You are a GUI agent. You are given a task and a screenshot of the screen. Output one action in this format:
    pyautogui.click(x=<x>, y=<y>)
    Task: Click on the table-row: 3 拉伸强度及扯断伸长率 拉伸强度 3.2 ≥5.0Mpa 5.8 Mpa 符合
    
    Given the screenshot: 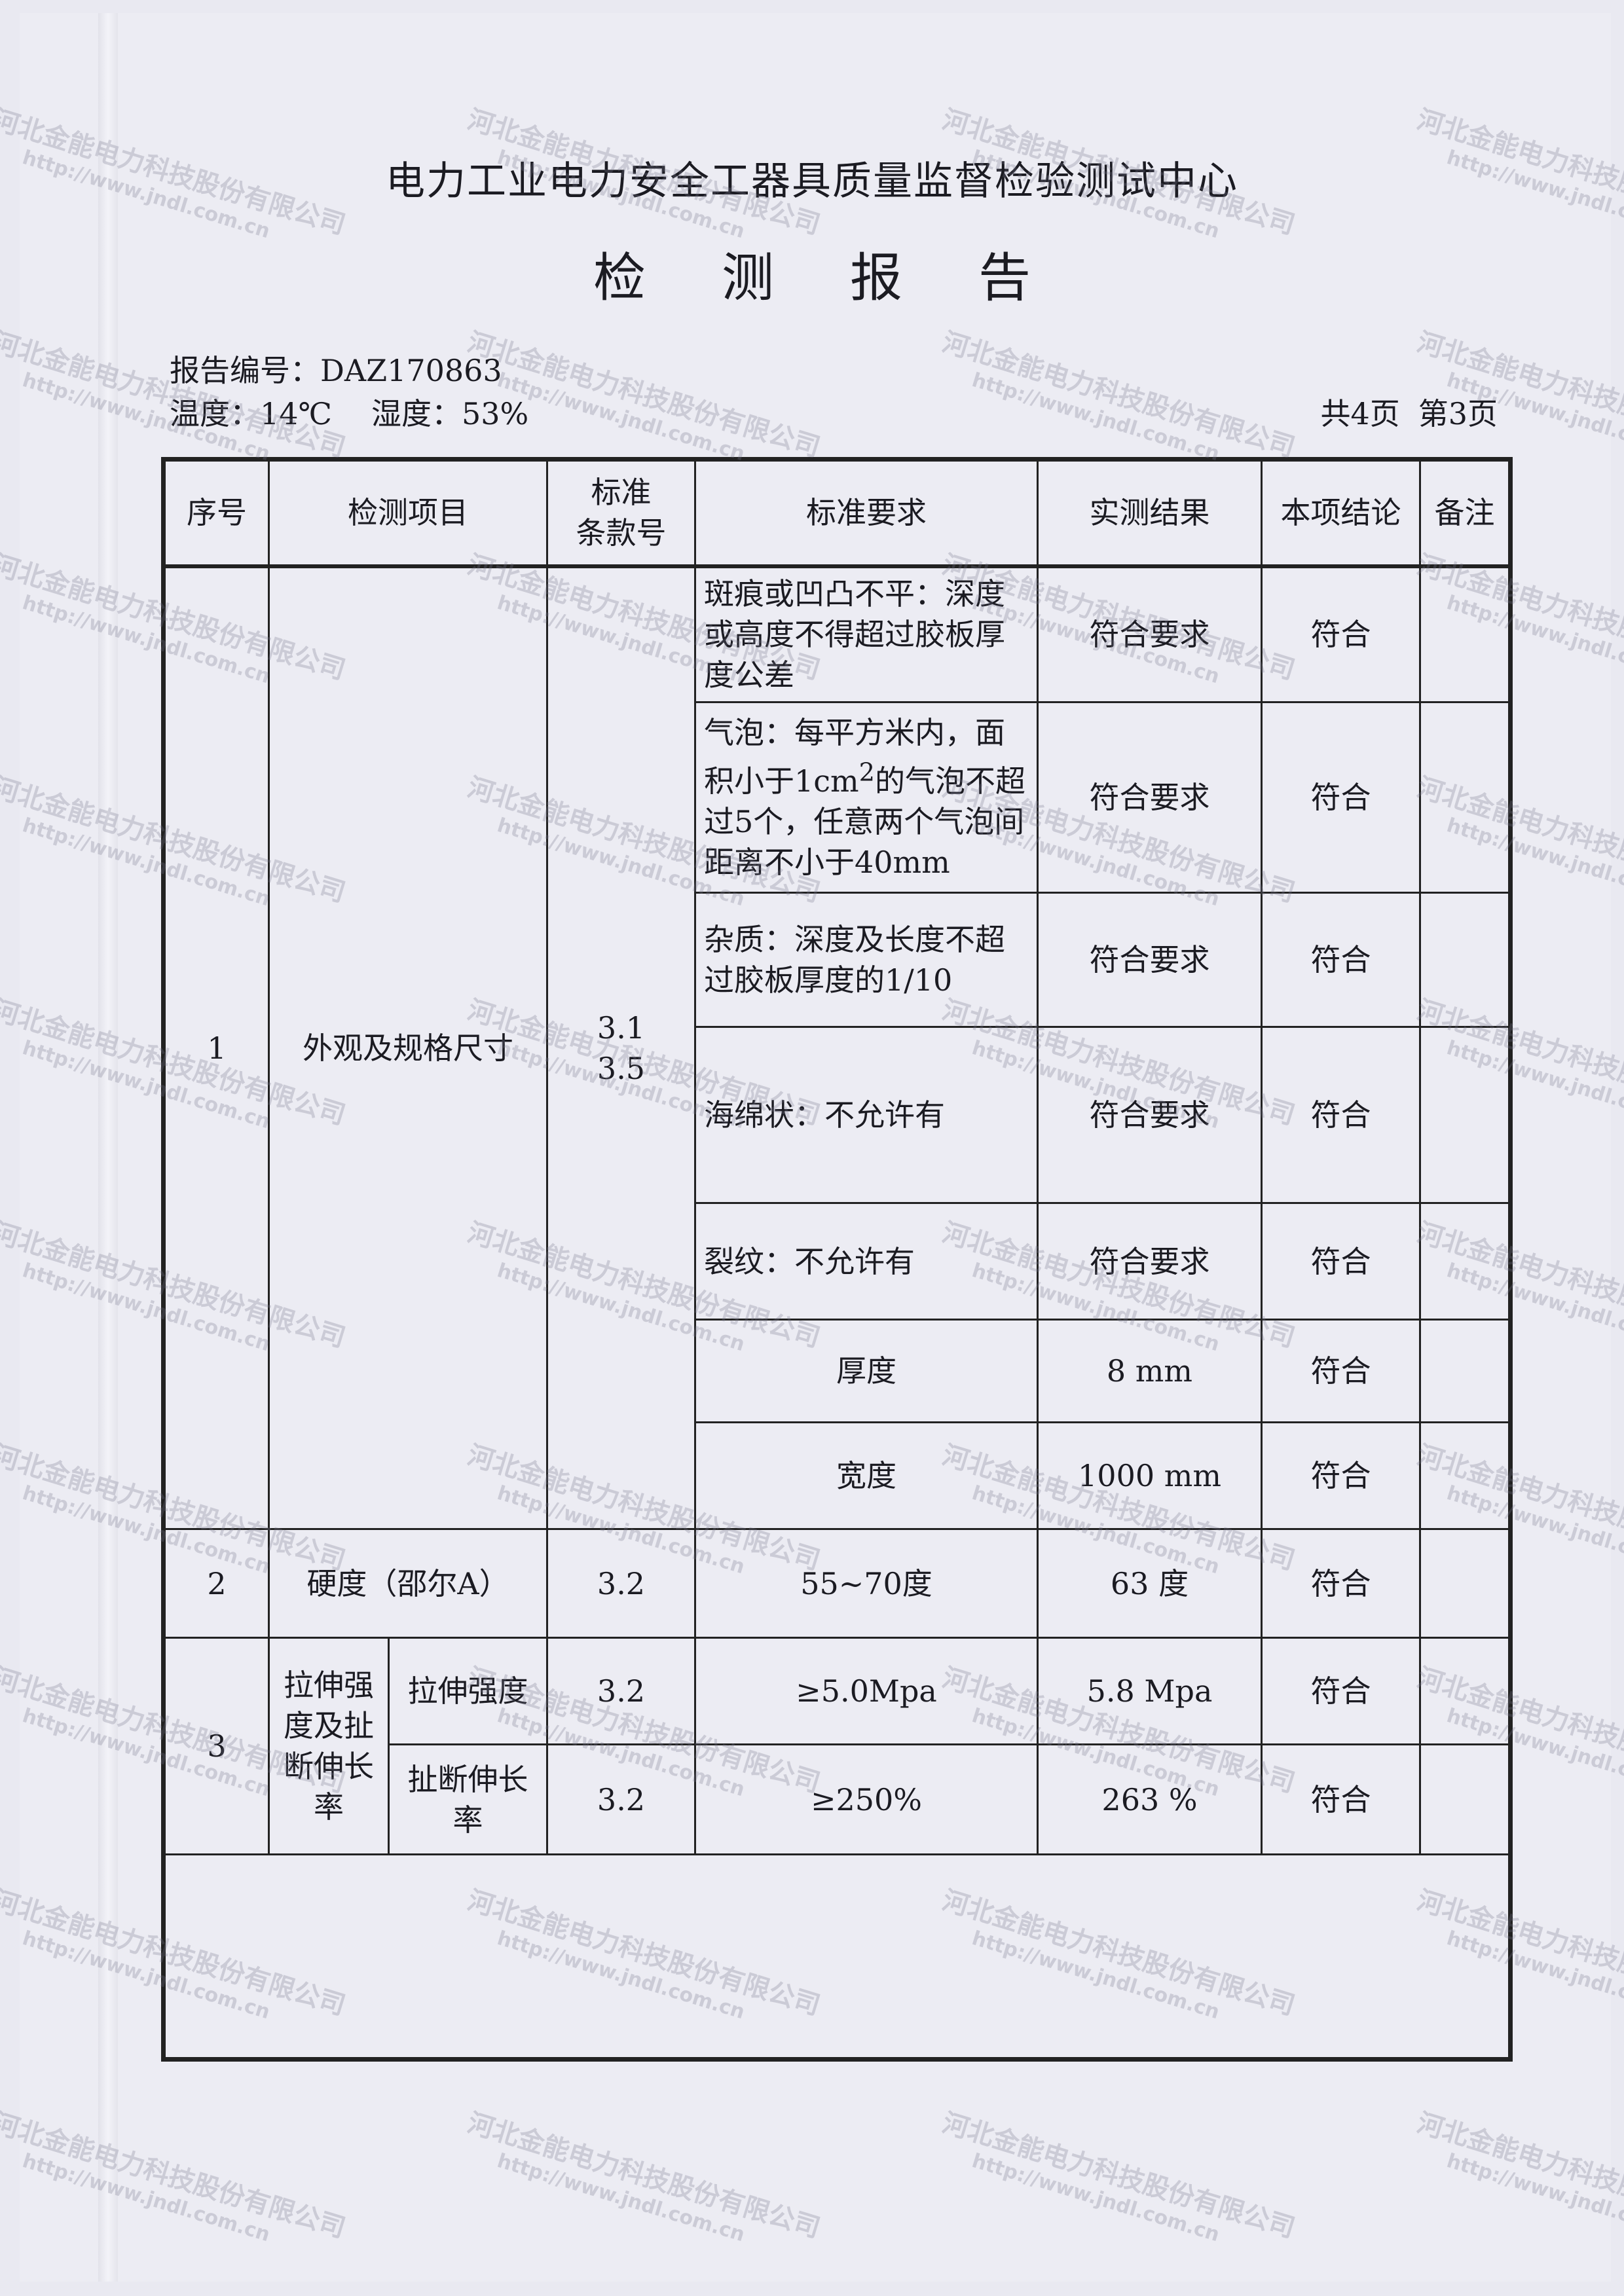 What is the action you would take?
    pyautogui.click(x=836, y=1746)
    